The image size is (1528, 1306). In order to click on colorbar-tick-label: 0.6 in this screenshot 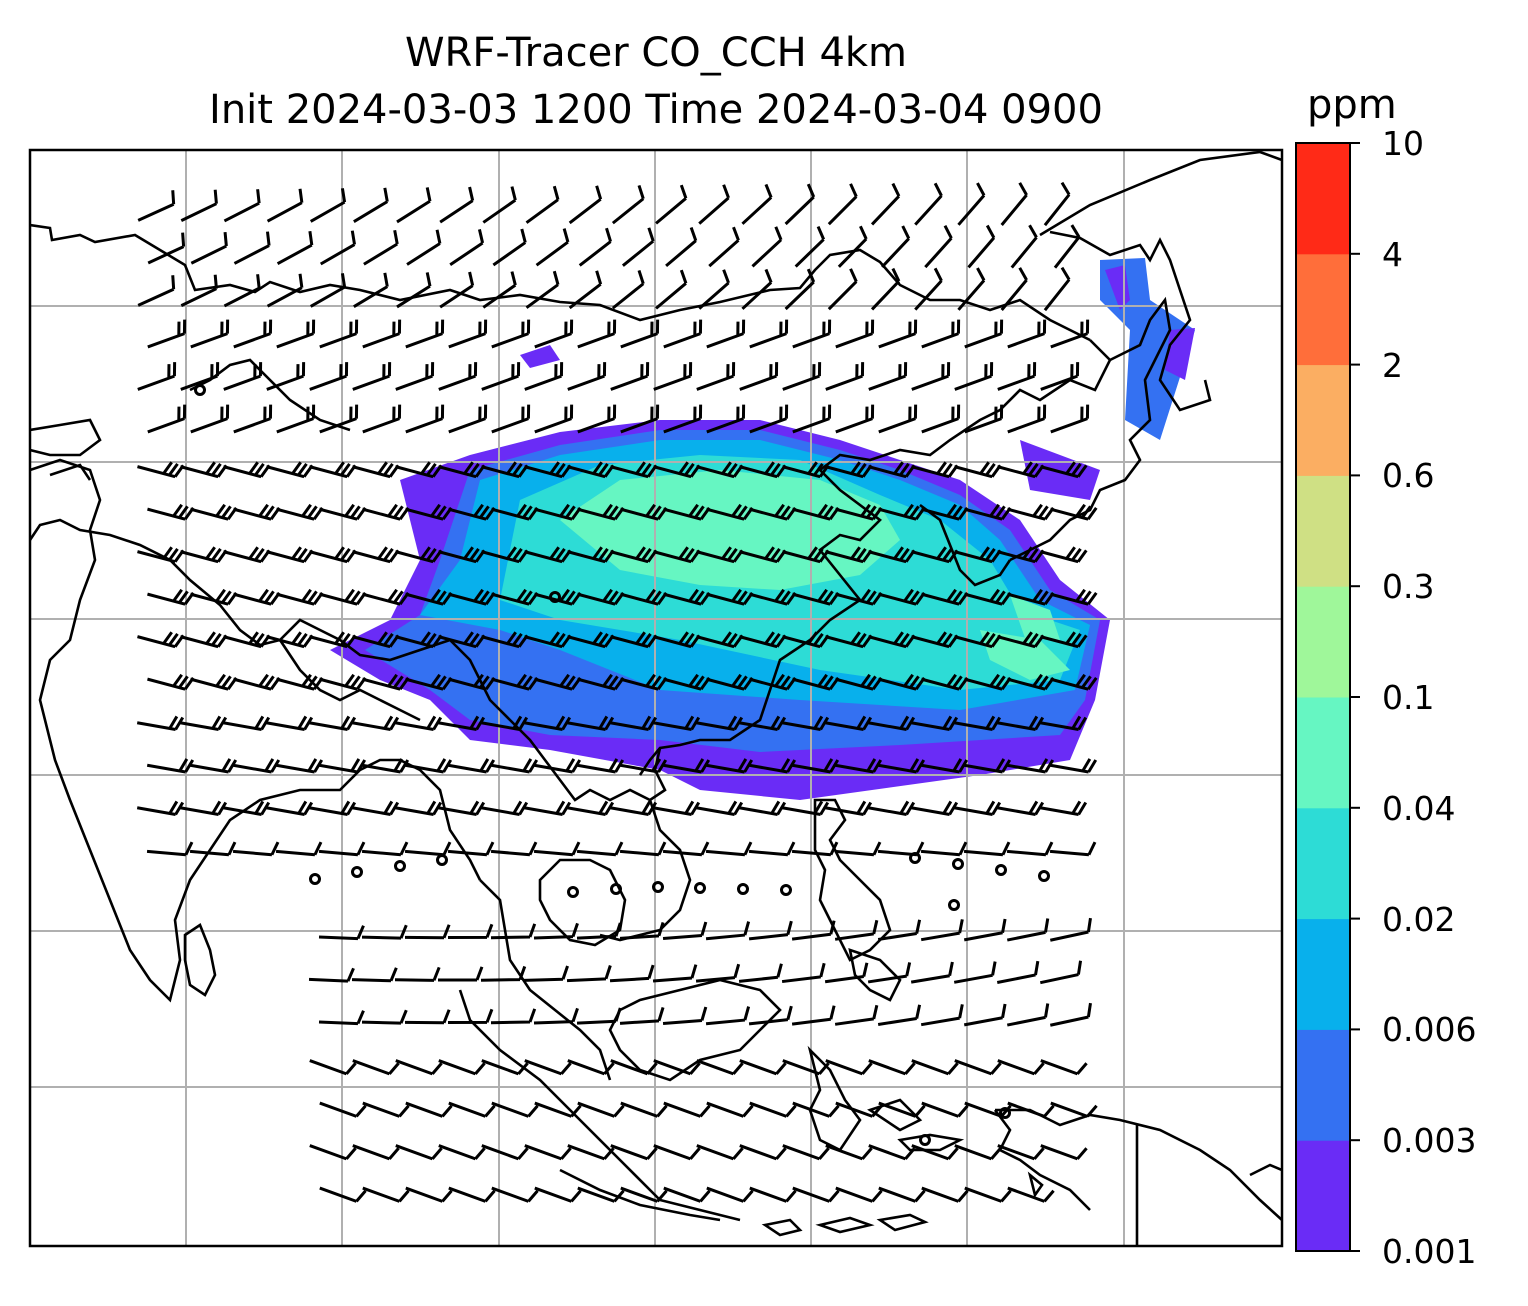, I will do `click(1408, 476)`.